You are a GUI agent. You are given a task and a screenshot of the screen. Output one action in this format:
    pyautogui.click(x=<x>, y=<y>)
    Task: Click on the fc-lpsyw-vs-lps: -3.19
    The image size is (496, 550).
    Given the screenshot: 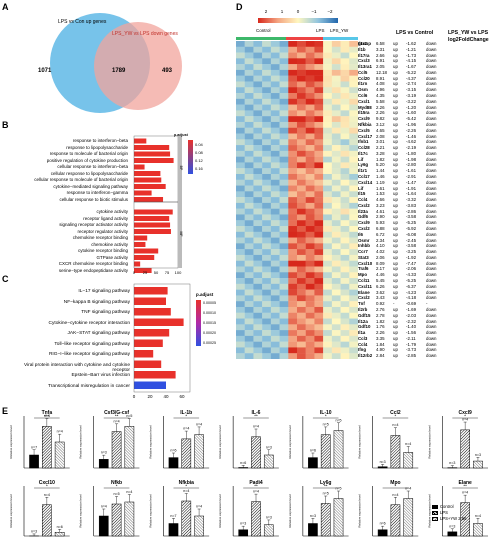 What is the action you would take?
    pyautogui.click(x=411, y=96)
    